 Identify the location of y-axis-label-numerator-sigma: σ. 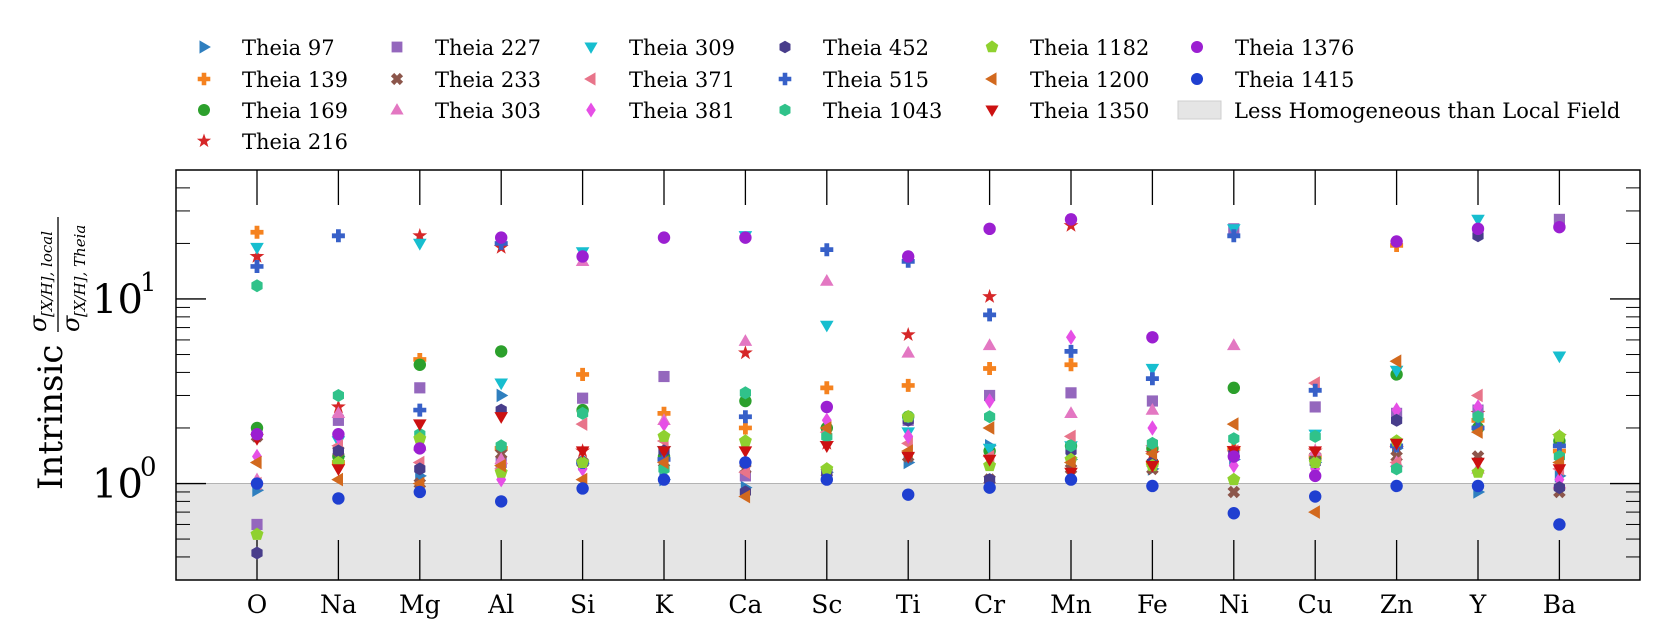
(38, 323).